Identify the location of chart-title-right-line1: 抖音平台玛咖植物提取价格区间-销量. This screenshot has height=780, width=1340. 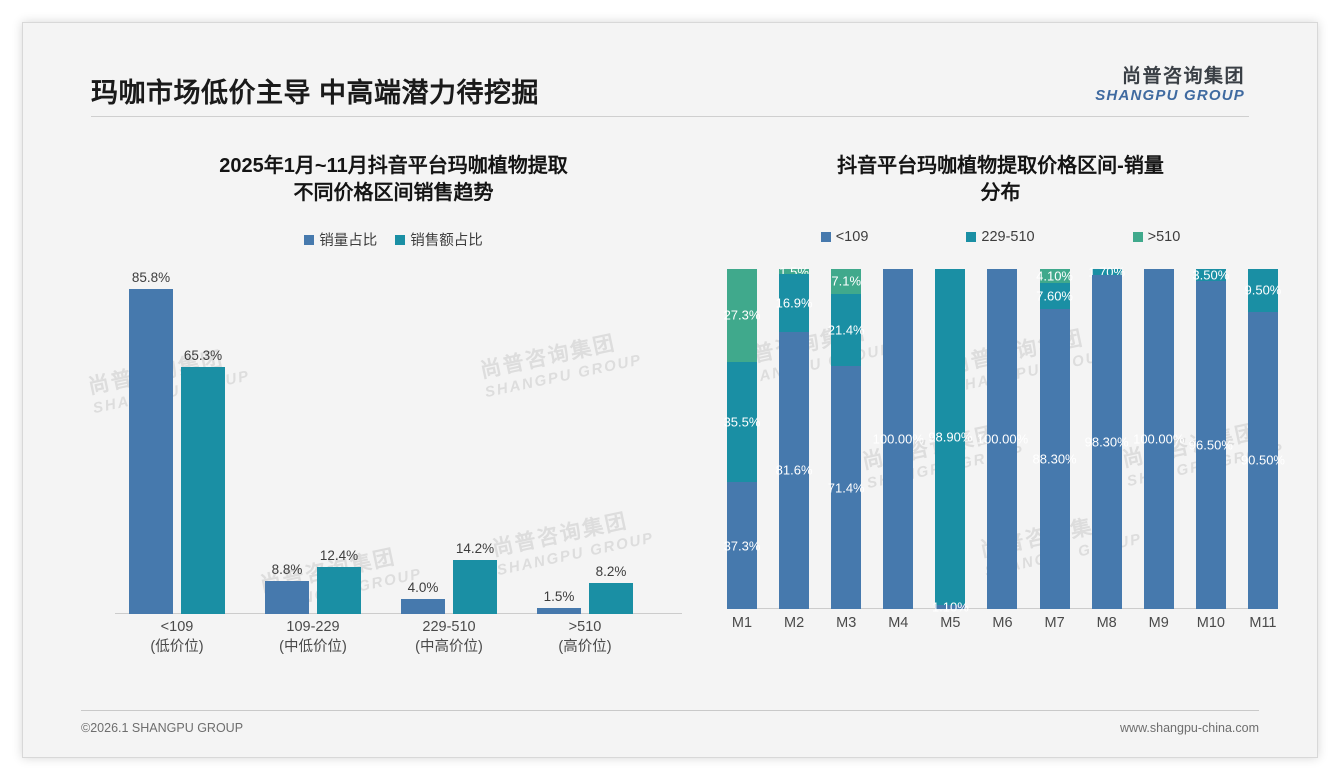
(1000, 166).